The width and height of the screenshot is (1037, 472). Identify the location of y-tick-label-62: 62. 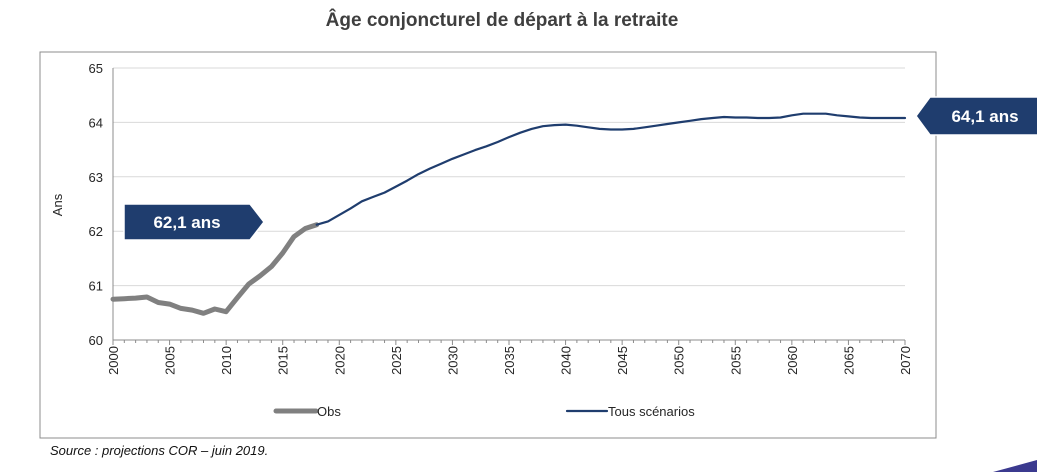
(96, 231).